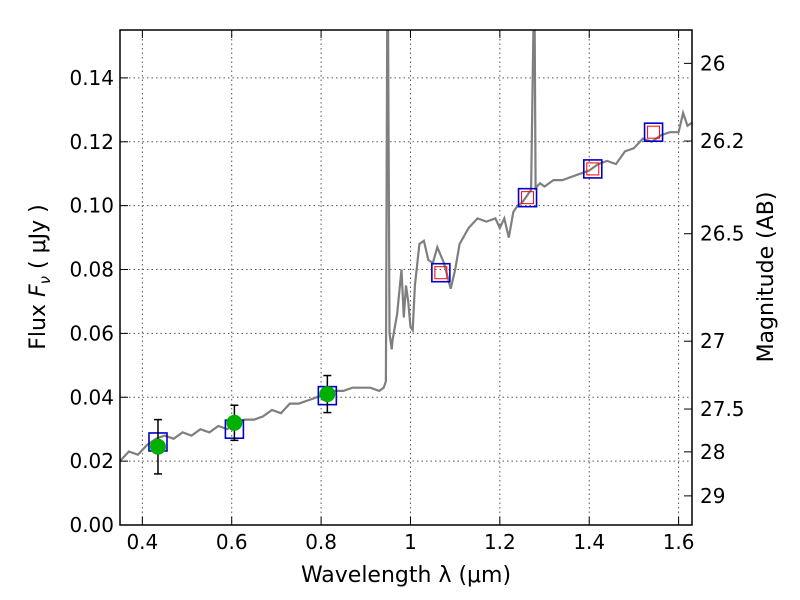  What do you see at coordinates (232, 542) in the screenshot?
I see `x-tick-label: 0.6` at bounding box center [232, 542].